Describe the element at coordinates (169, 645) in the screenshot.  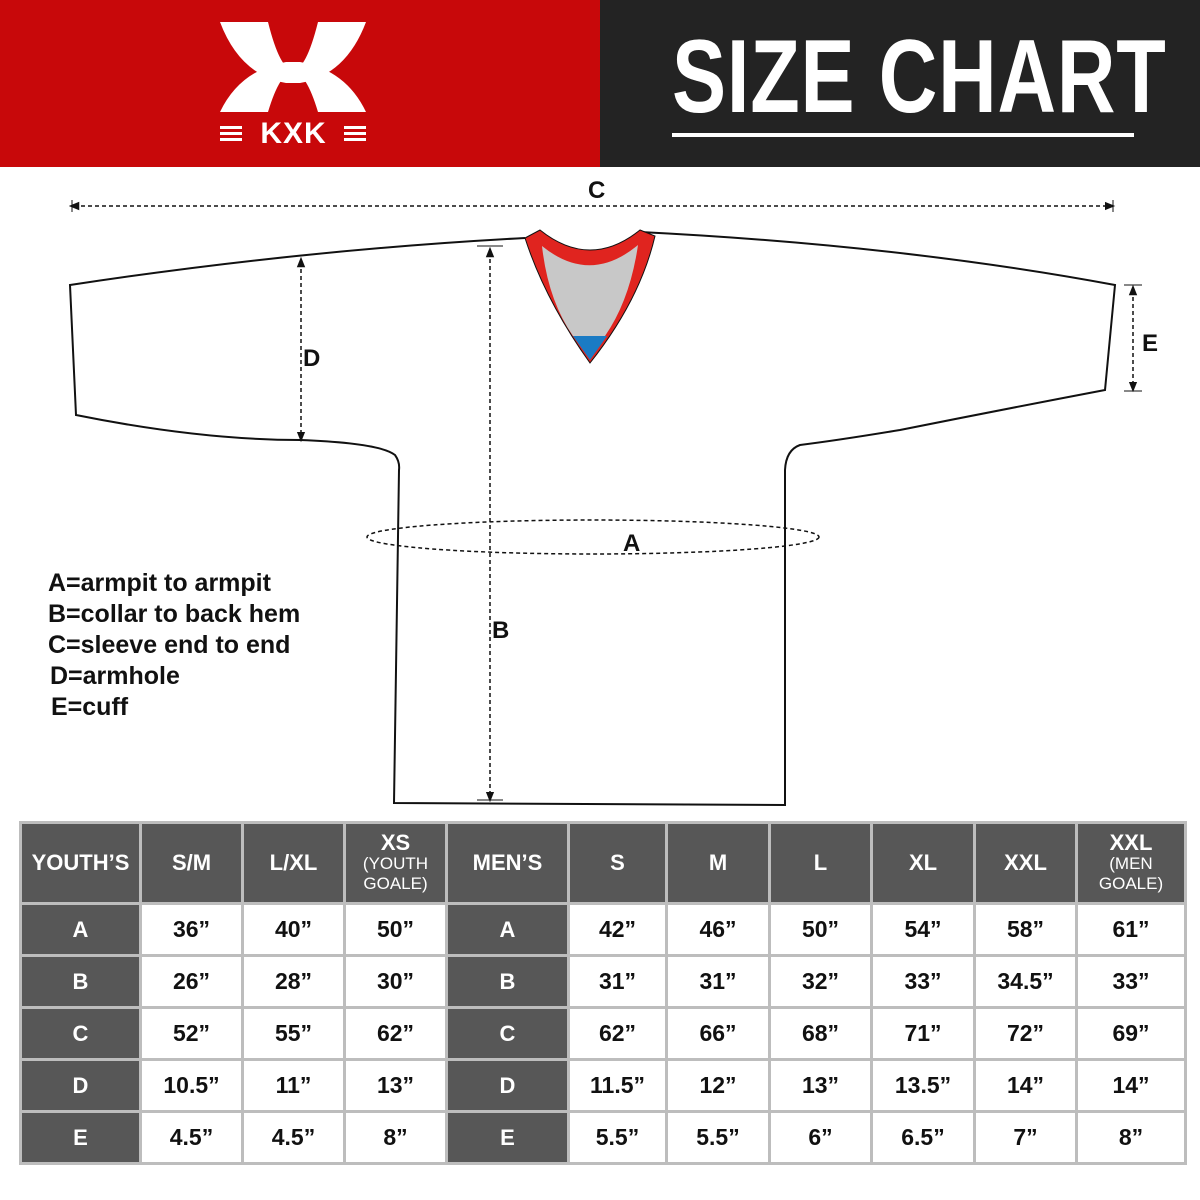
I see `legend-item: C=sleeve end to end` at that location.